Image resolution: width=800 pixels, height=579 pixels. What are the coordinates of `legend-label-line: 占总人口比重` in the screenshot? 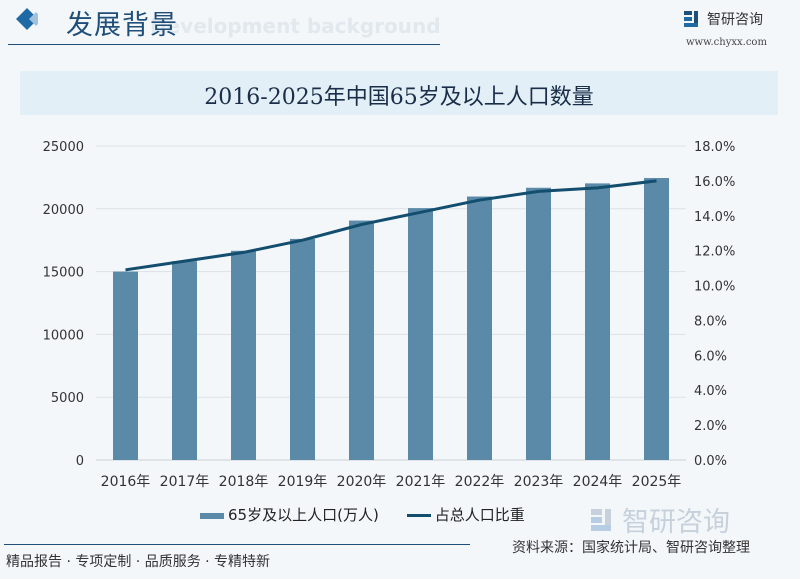 It's located at (479, 515).